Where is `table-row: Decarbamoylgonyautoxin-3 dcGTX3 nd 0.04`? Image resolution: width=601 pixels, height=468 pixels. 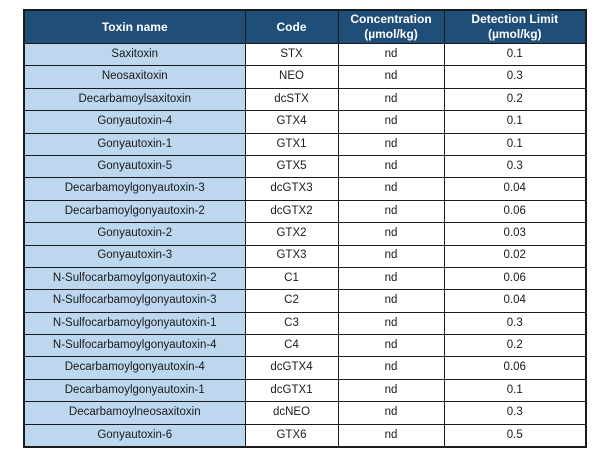
table-row: Decarbamoylgonyautoxin-3 dcGTX3 nd 0.04 is located at coordinates (305, 189).